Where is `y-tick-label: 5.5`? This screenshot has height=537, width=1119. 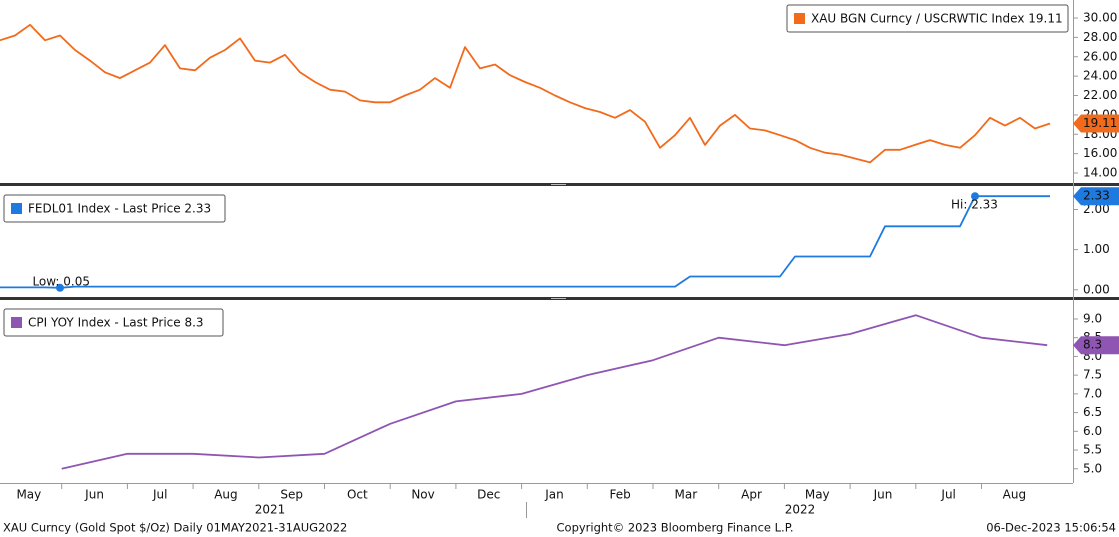 y-tick-label: 5.5 is located at coordinates (1092, 450).